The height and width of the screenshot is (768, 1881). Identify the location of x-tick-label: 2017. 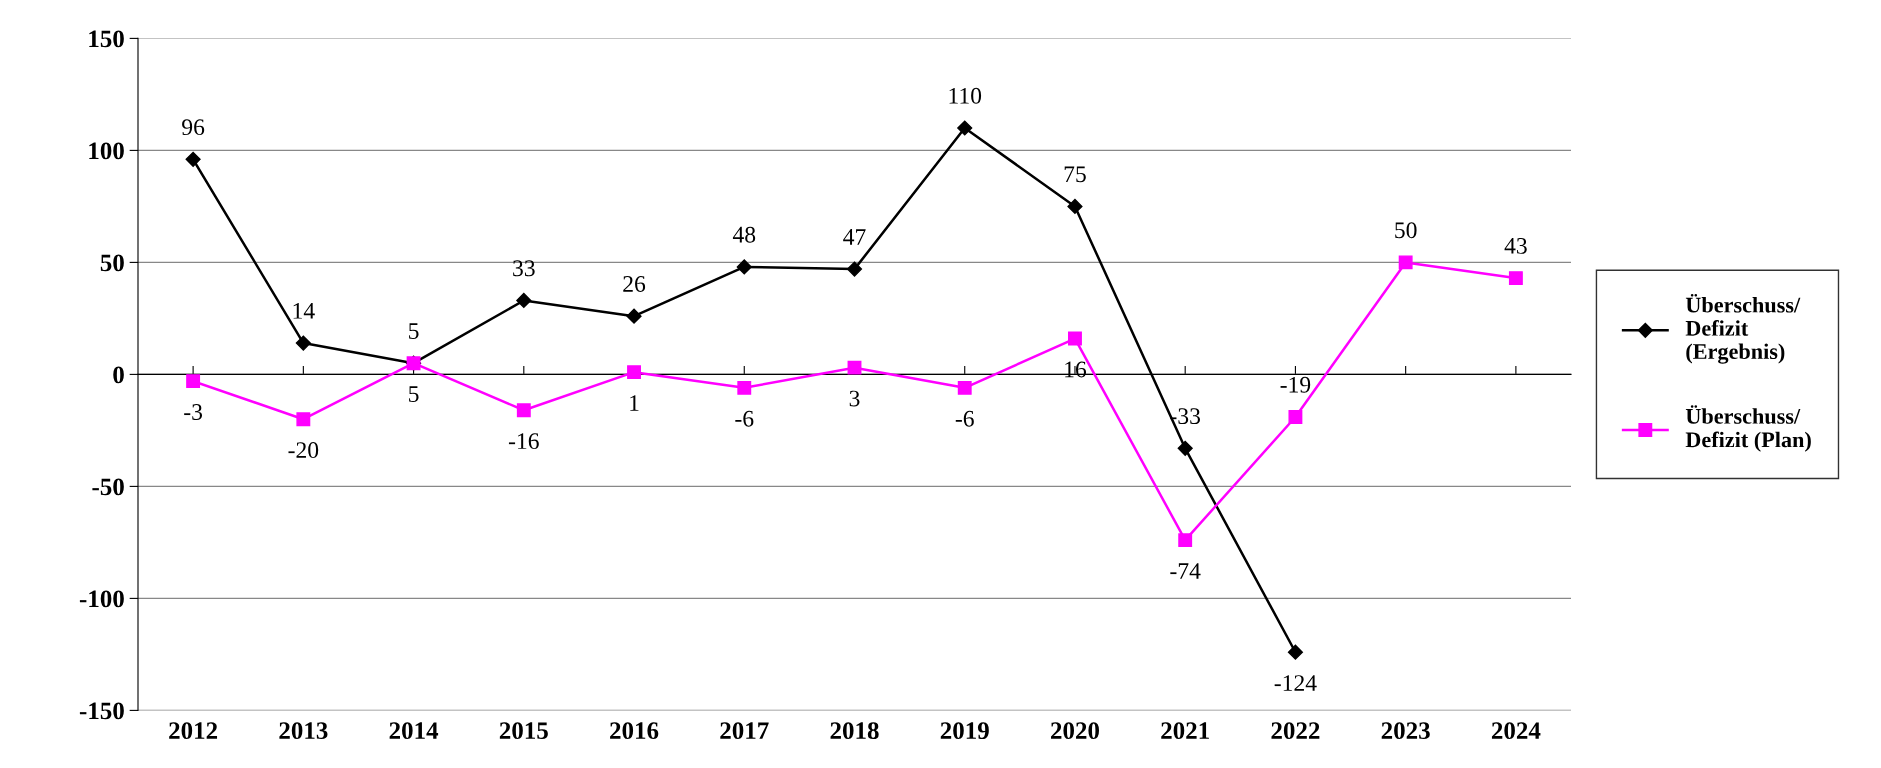
(744, 731).